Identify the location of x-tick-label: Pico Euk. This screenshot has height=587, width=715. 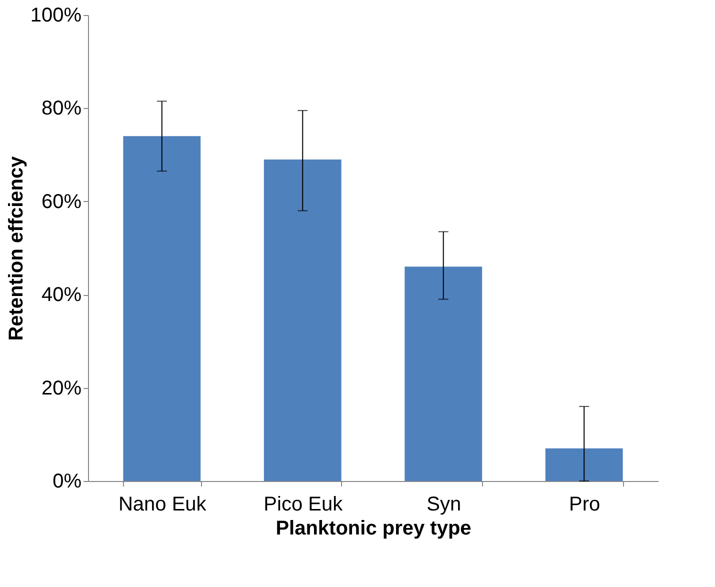
(304, 505).